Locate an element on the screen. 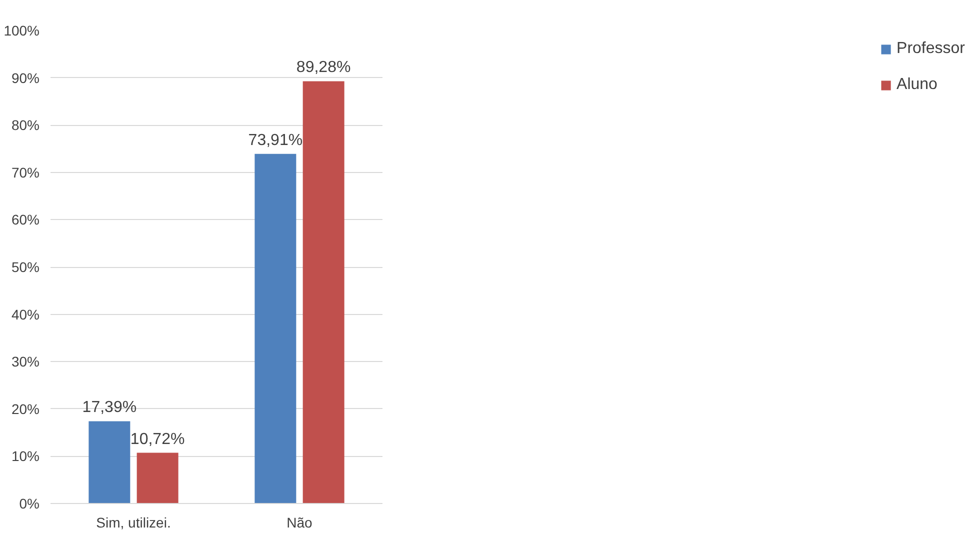  data-label: 17,39% is located at coordinates (109, 407).